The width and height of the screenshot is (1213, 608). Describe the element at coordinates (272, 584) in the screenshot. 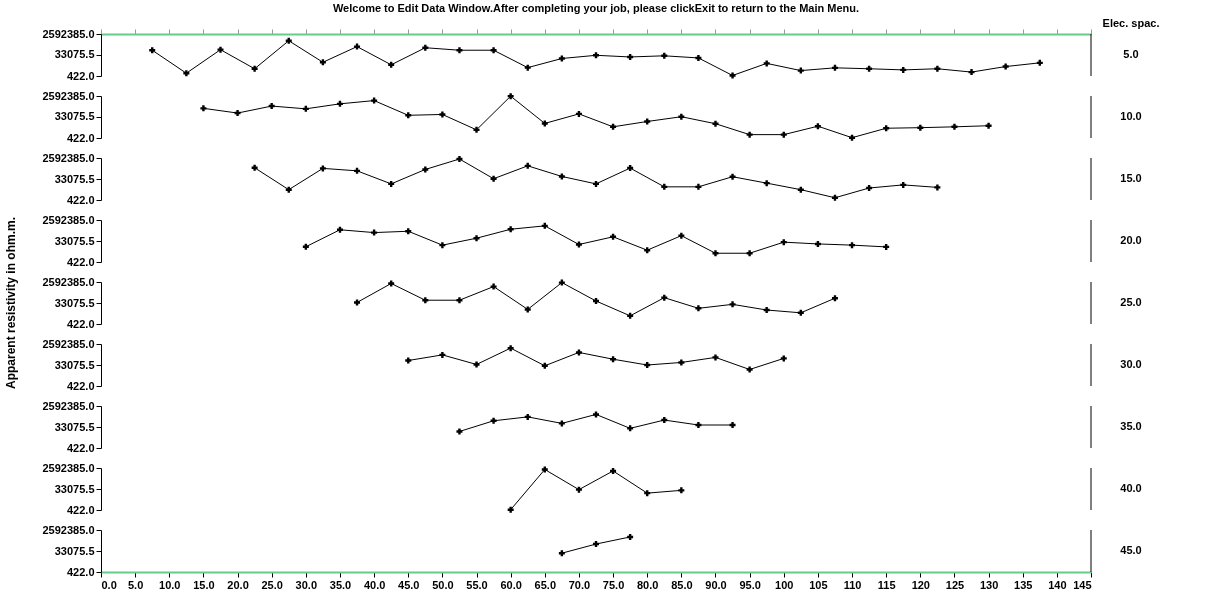

I see `x-tick-label: 25.0` at that location.